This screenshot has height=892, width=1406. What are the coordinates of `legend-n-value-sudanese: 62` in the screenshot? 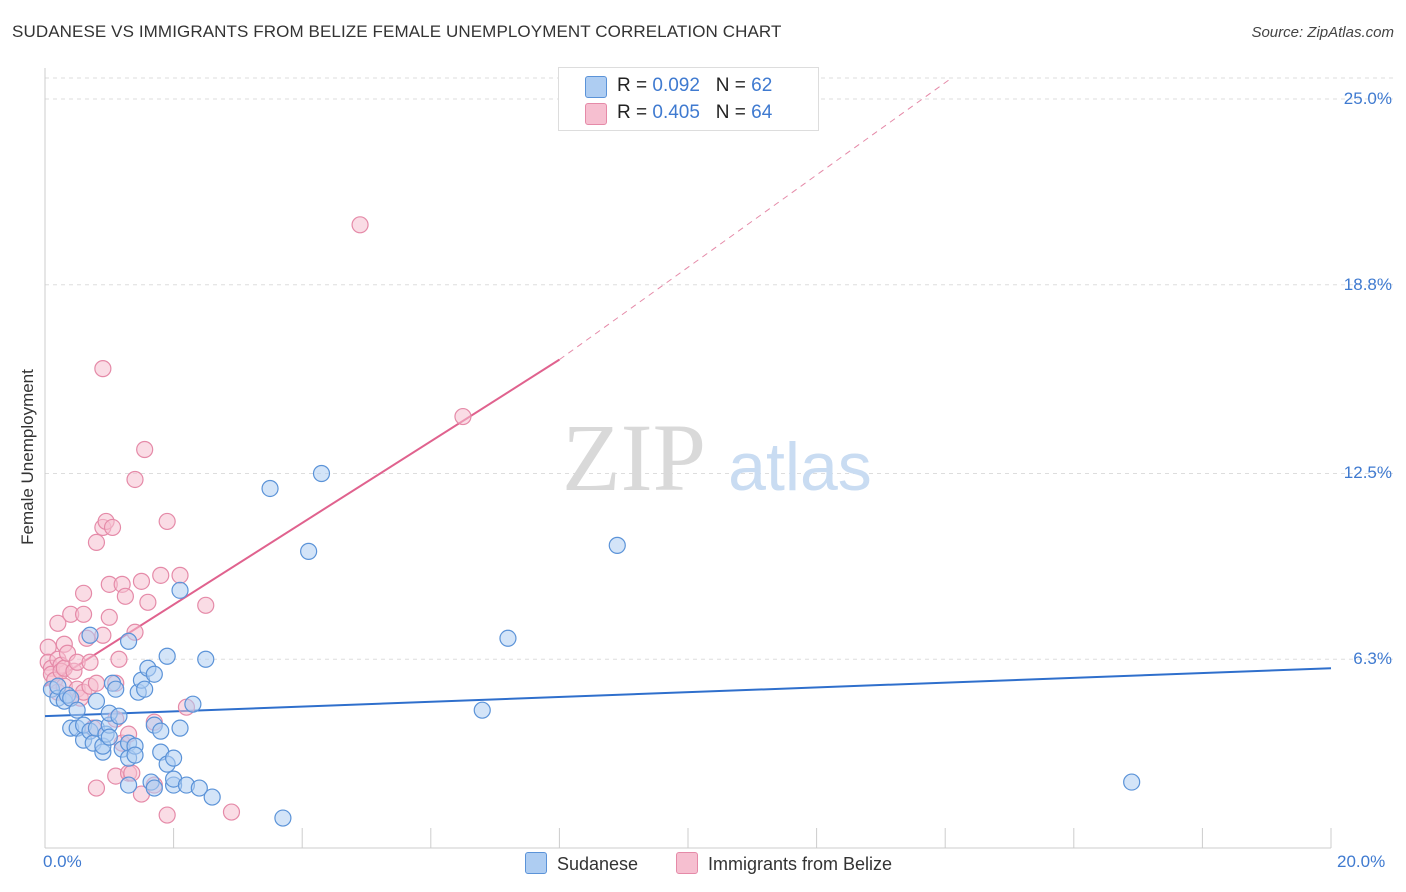 It's located at (762, 85).